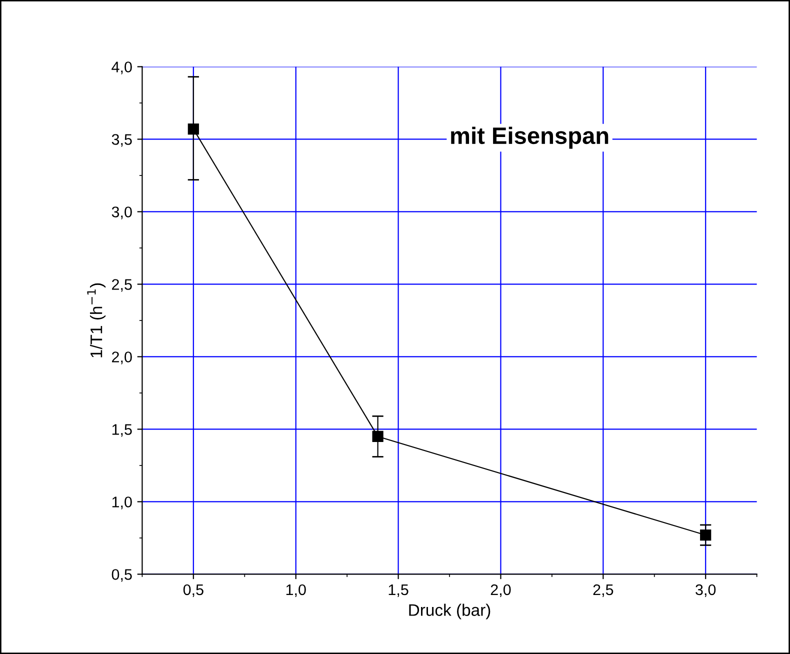 Image resolution: width=790 pixels, height=654 pixels. What do you see at coordinates (398, 590) in the screenshot?
I see `x-tick-label: 1,5` at bounding box center [398, 590].